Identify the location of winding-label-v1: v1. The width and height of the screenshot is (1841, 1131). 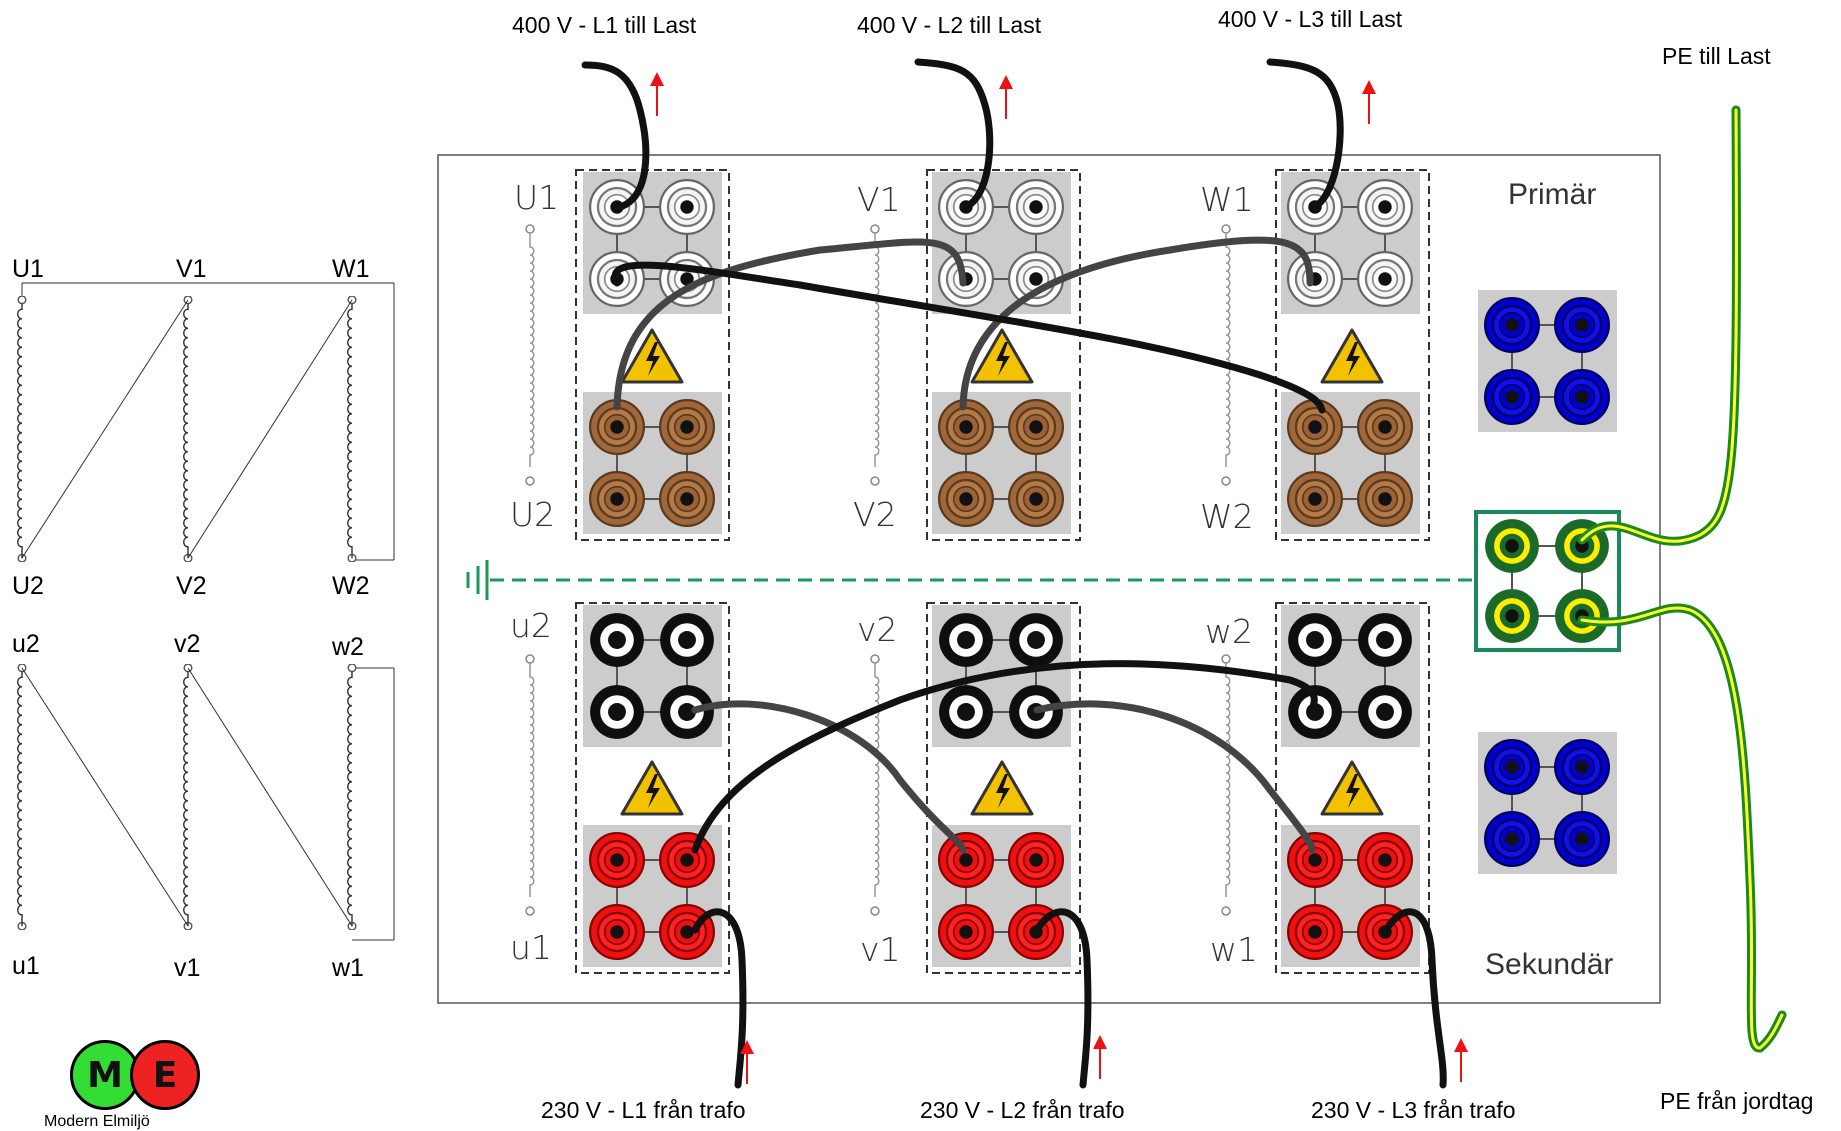
(880, 949).